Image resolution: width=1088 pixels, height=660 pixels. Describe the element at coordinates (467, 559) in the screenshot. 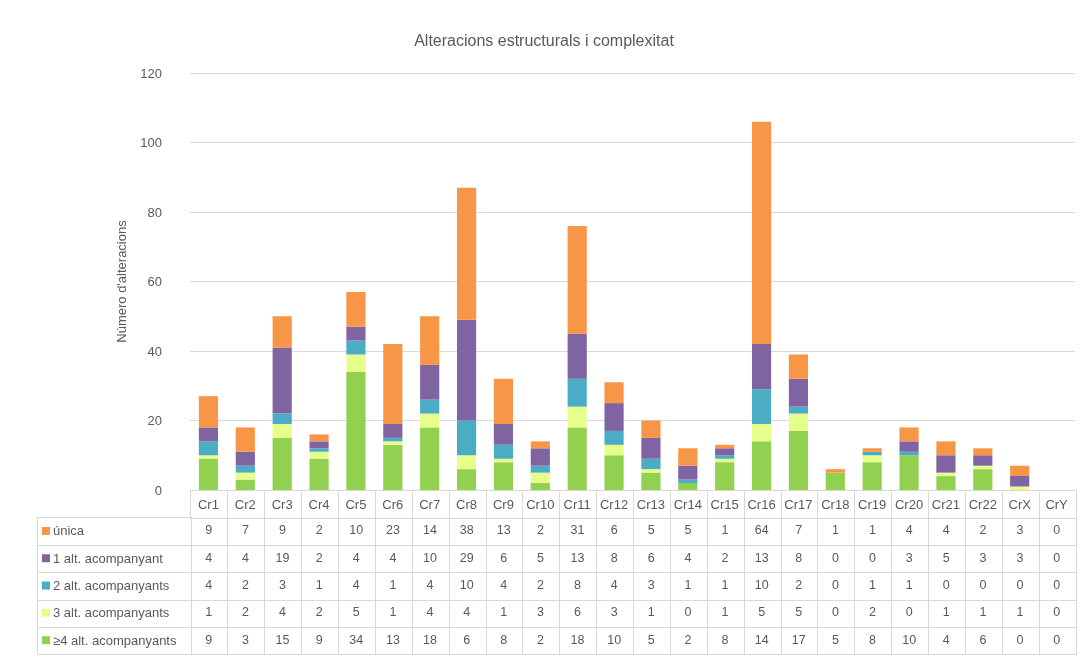

I see `data-label: 29` at that location.